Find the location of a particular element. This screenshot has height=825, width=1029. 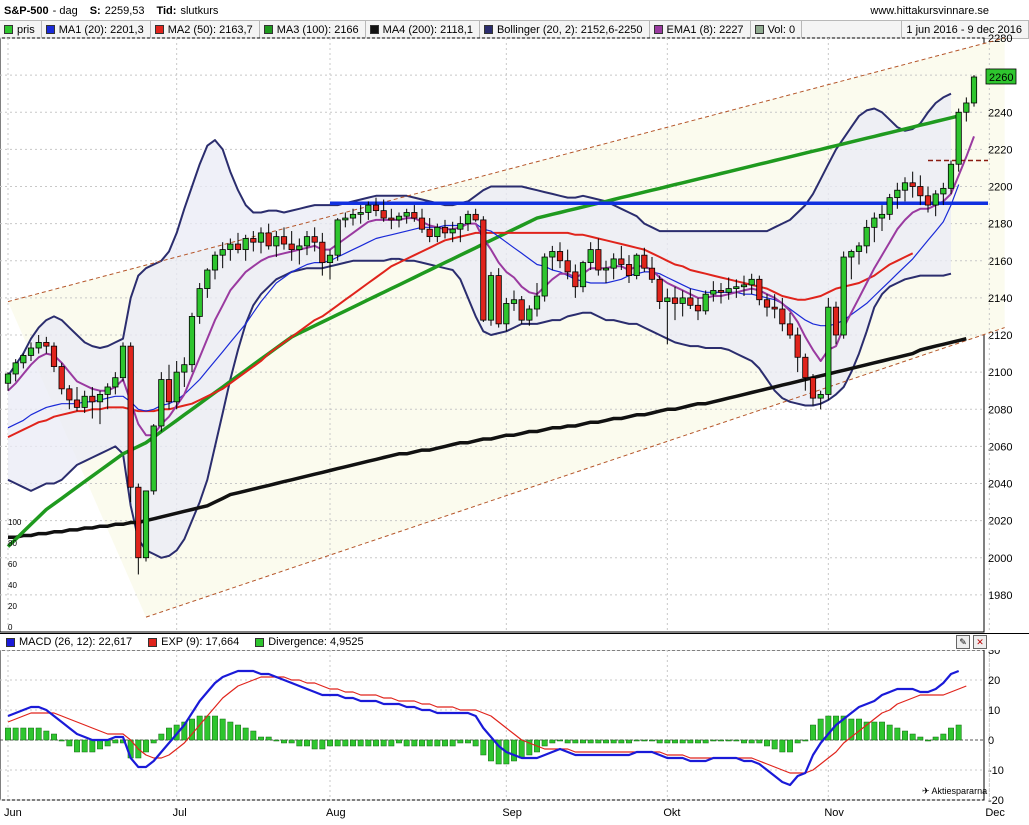

ma3-swatch is located at coordinates (268, 29).